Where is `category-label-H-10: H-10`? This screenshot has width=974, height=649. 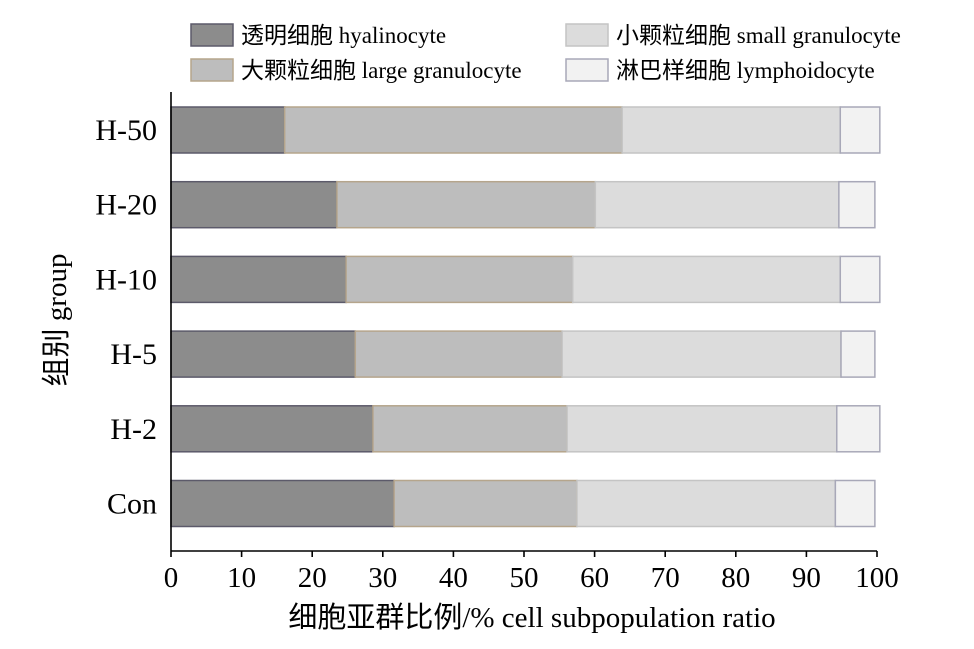 category-label-H-10: H-10 is located at coordinates (126, 279).